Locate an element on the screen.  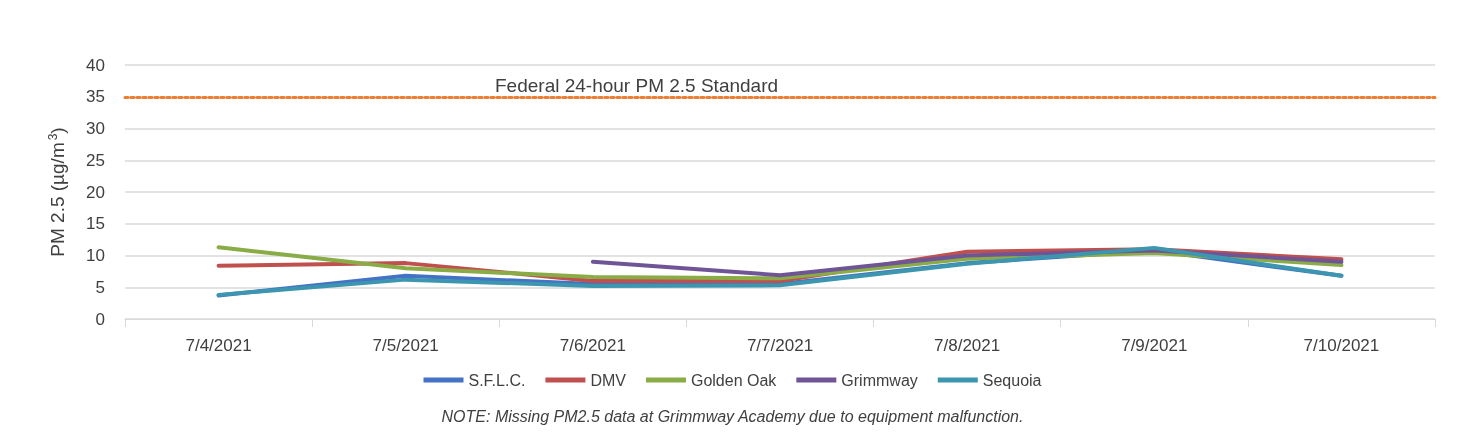
y-tick-label: 30 is located at coordinates (95, 128).